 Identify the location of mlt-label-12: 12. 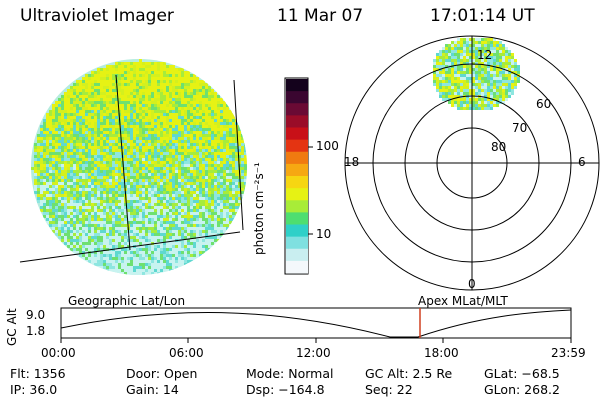
(485, 55).